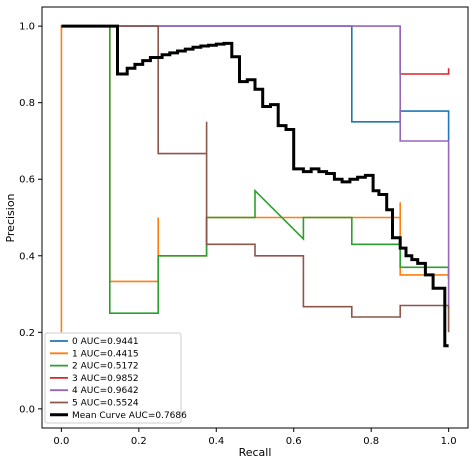 The image size is (474, 465). What do you see at coordinates (61, 441) in the screenshot?
I see `x-tick-label: 0.0` at bounding box center [61, 441].